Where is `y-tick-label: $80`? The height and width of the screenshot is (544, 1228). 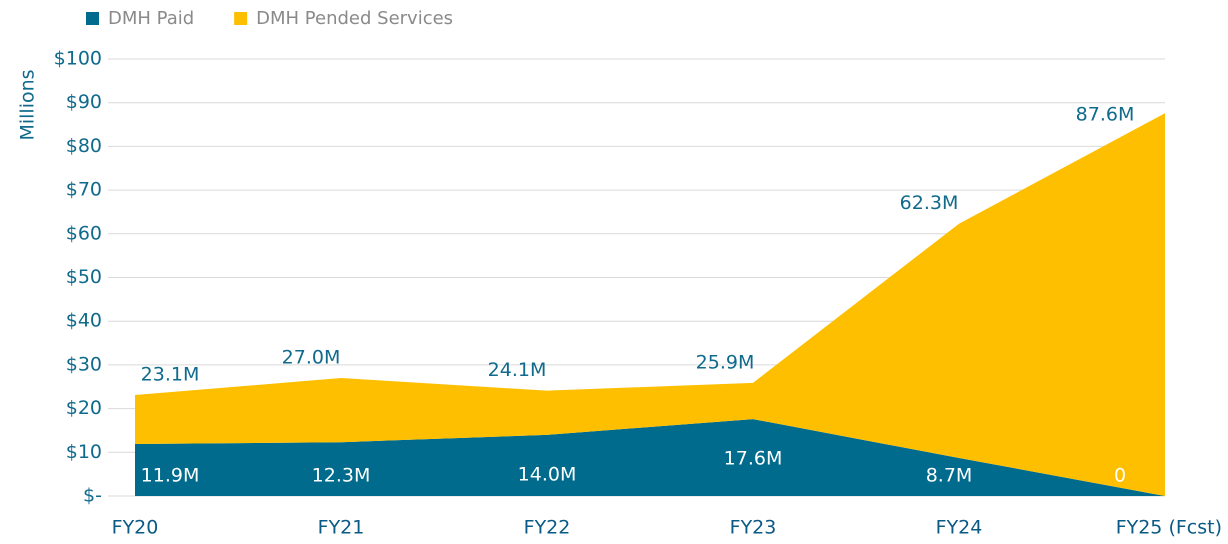 y-tick-label: $80 is located at coordinates (84, 146).